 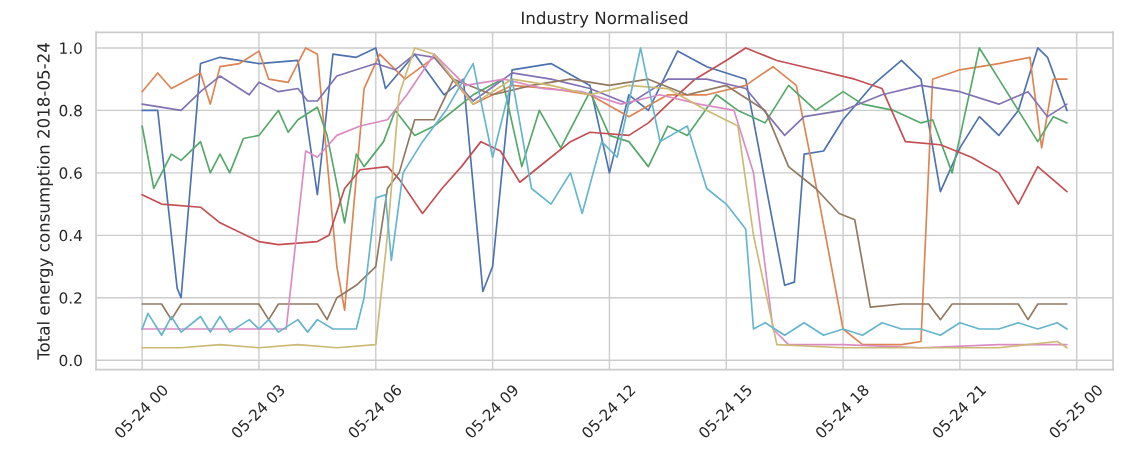 I want to click on y-tick-label: 0.6, so click(x=70, y=173).